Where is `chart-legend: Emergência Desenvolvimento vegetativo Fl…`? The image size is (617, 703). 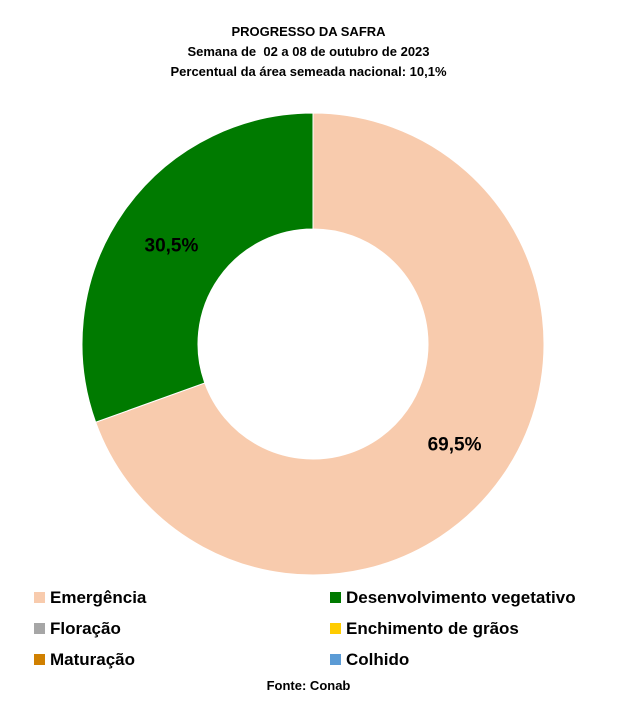
chart-legend: Emergência Desenvolvimento vegetativo Fl… is located at coordinates (319, 628).